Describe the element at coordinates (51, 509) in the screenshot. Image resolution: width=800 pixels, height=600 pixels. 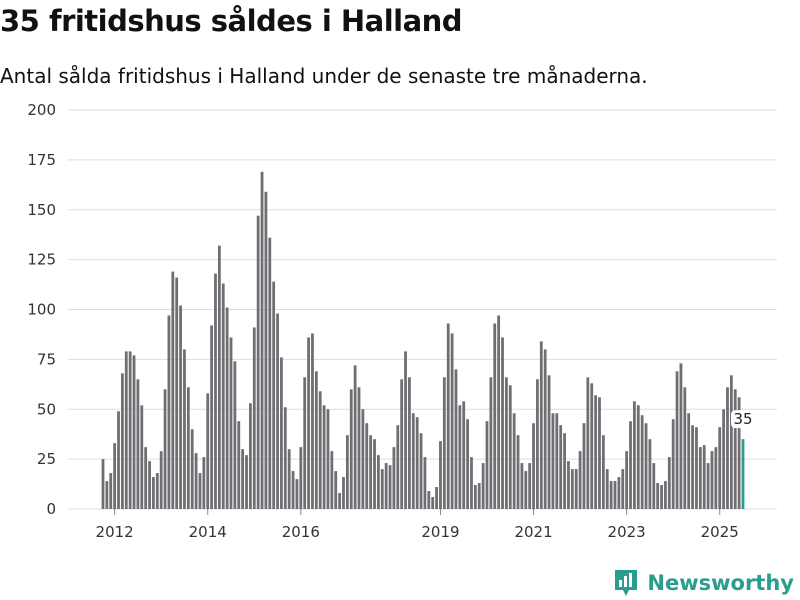
I see `y-tick-label: 0` at that location.